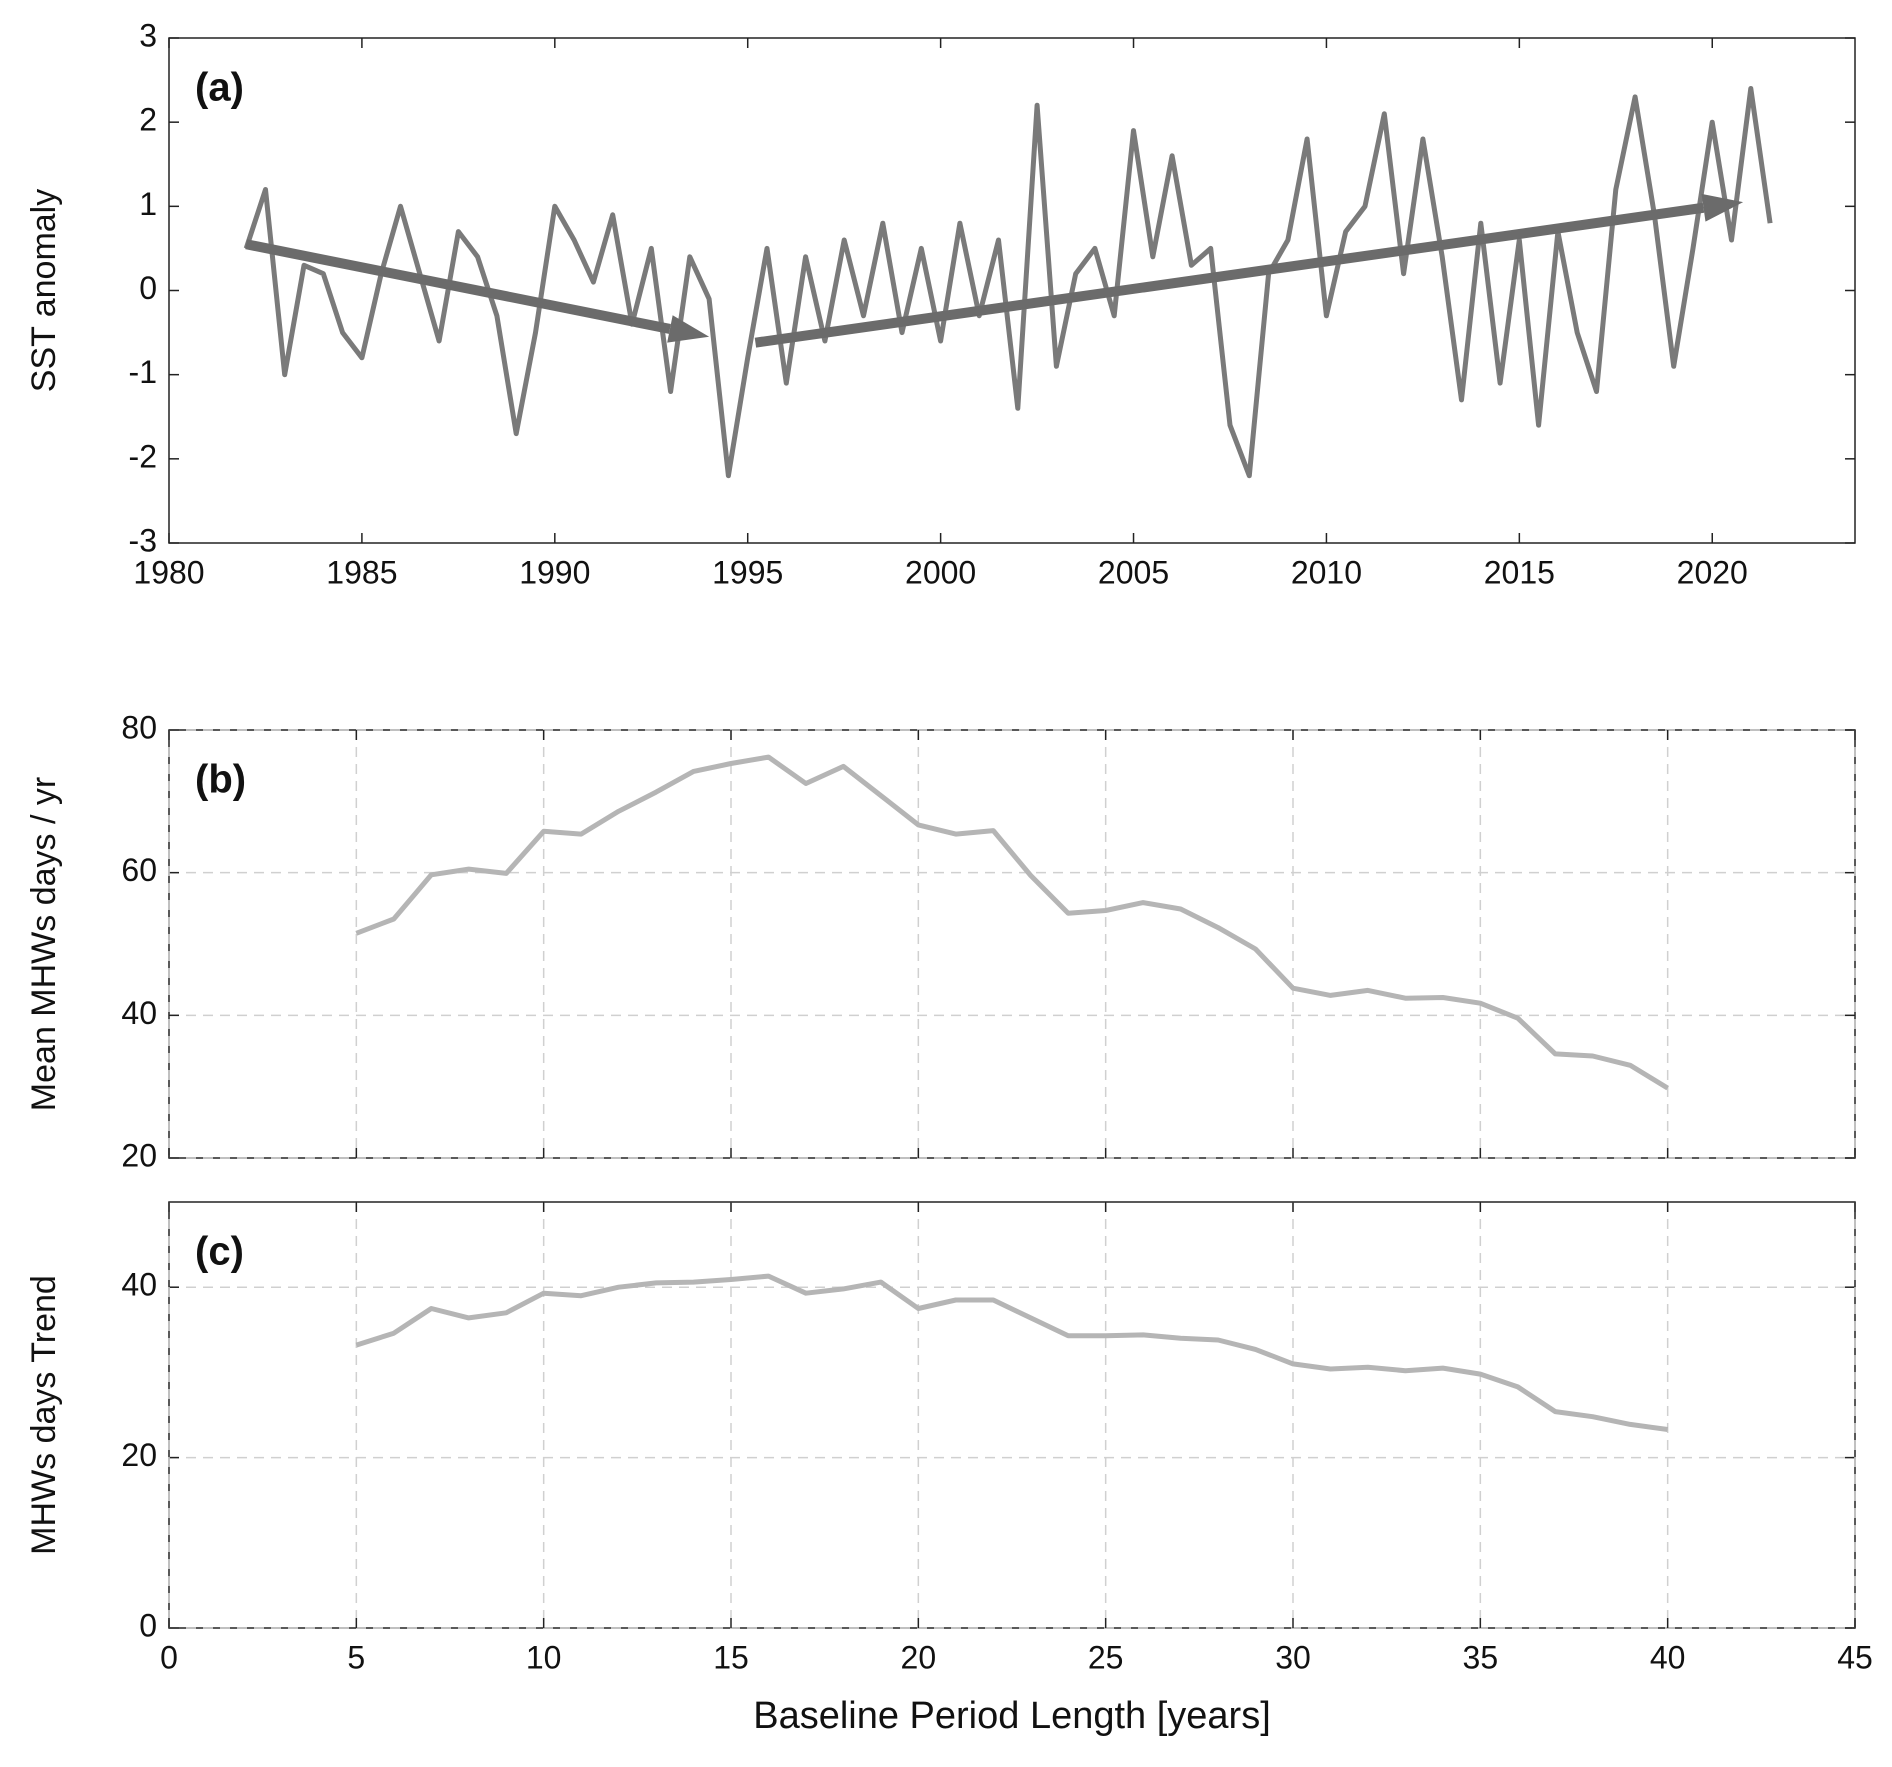 This screenshot has height=1767, width=1892. What do you see at coordinates (731, 1657) in the screenshot?
I see `x-tick-label: 15` at bounding box center [731, 1657].